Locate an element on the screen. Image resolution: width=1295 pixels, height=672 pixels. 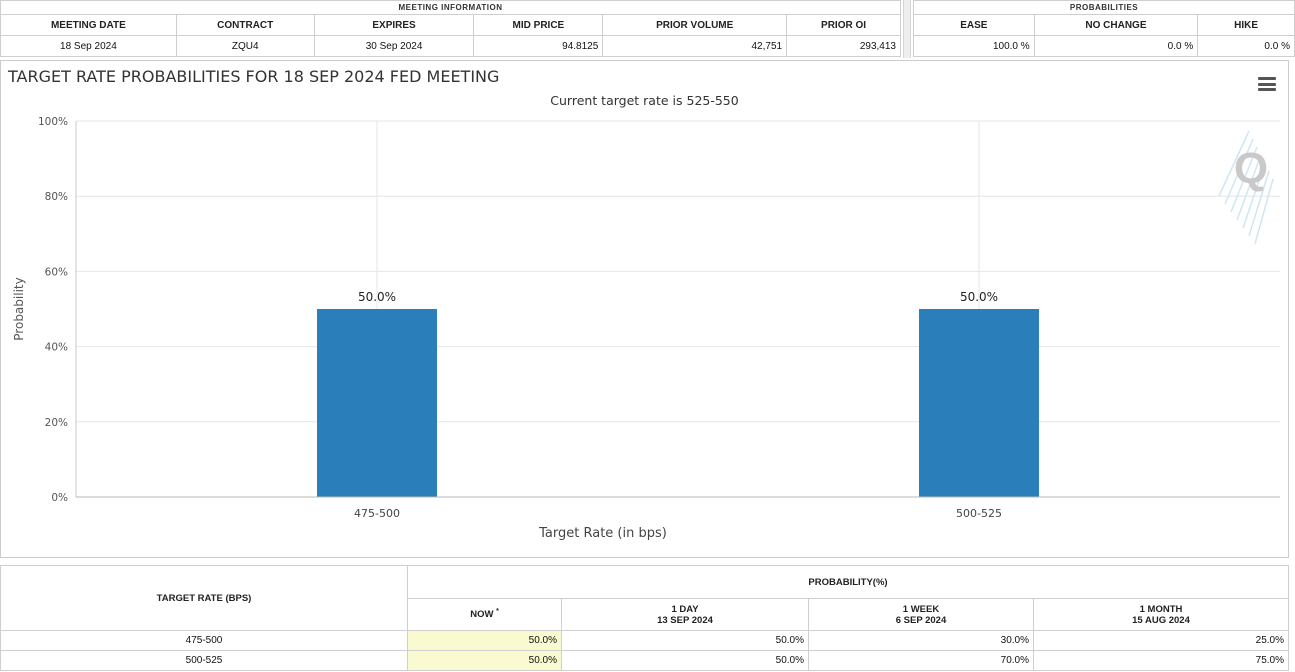
header-expires: EXPIRES is located at coordinates (394, 25).